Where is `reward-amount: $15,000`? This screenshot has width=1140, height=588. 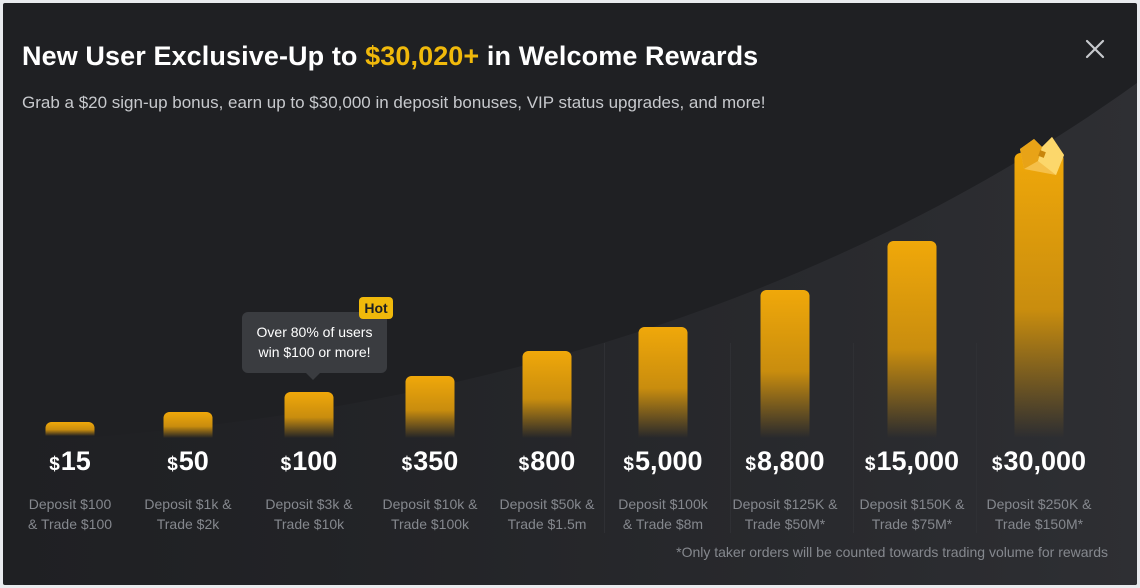 reward-amount: $15,000 is located at coordinates (912, 461).